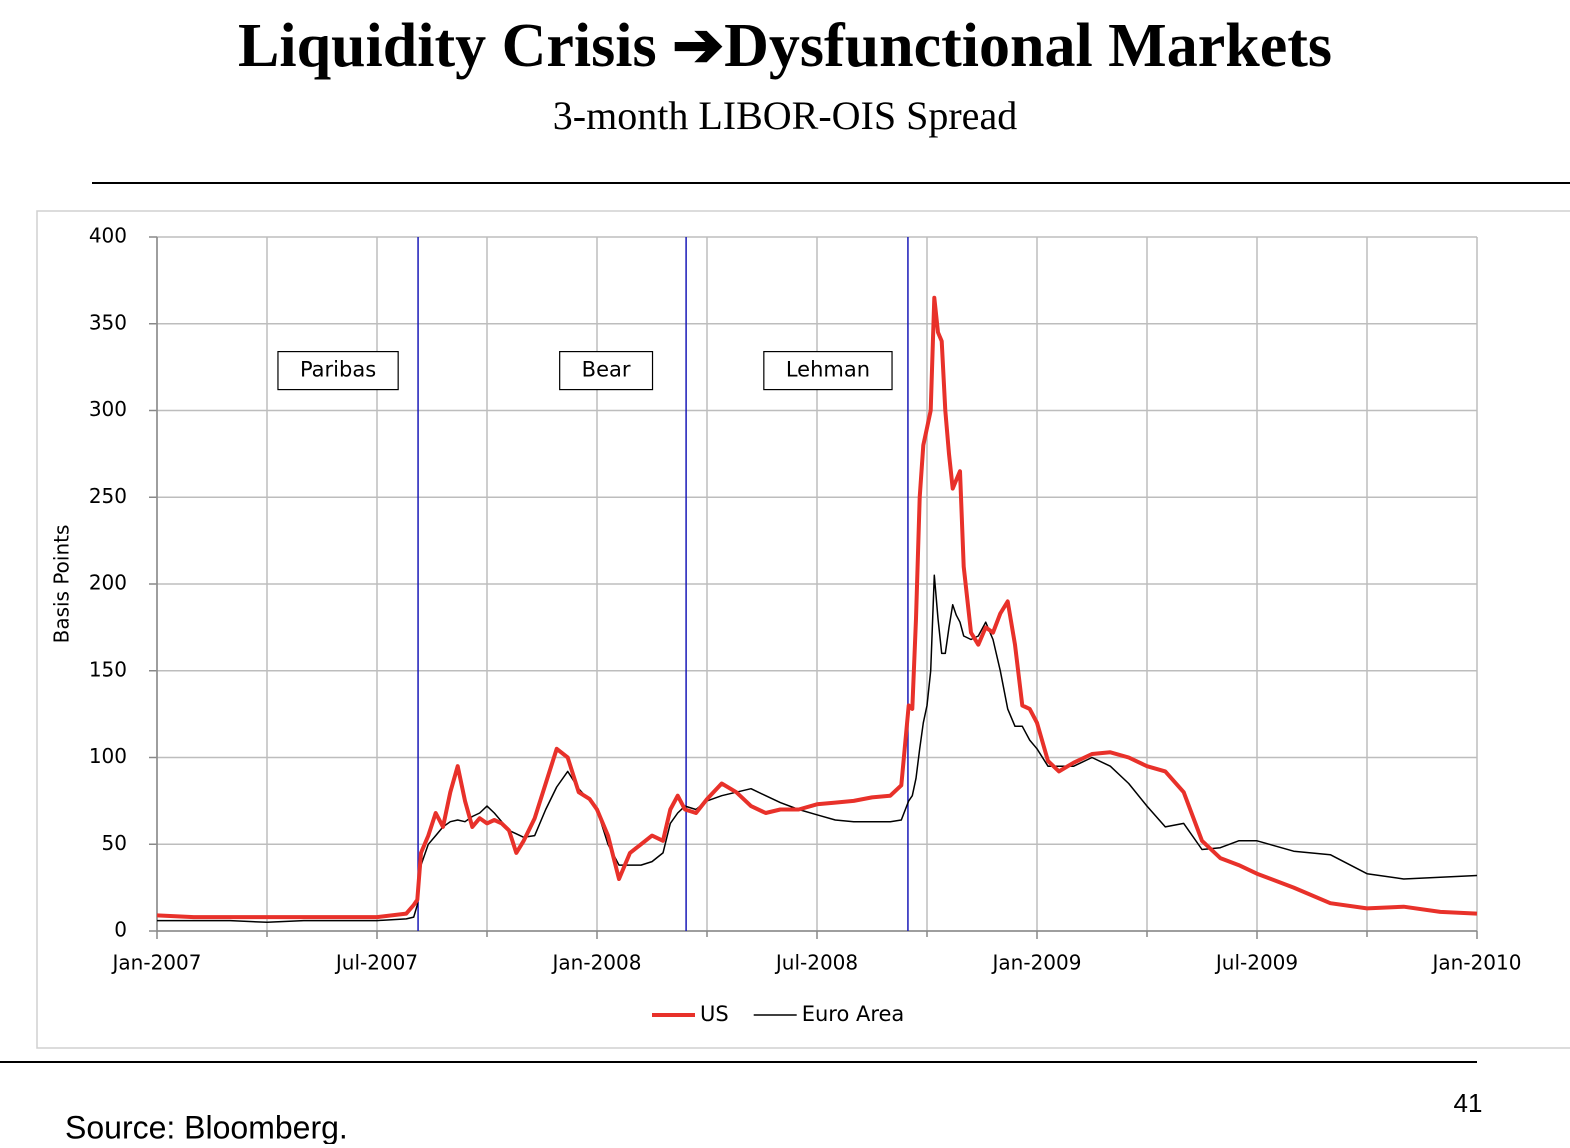  I want to click on x-tick-label: Jan-2009, so click(1036, 963).